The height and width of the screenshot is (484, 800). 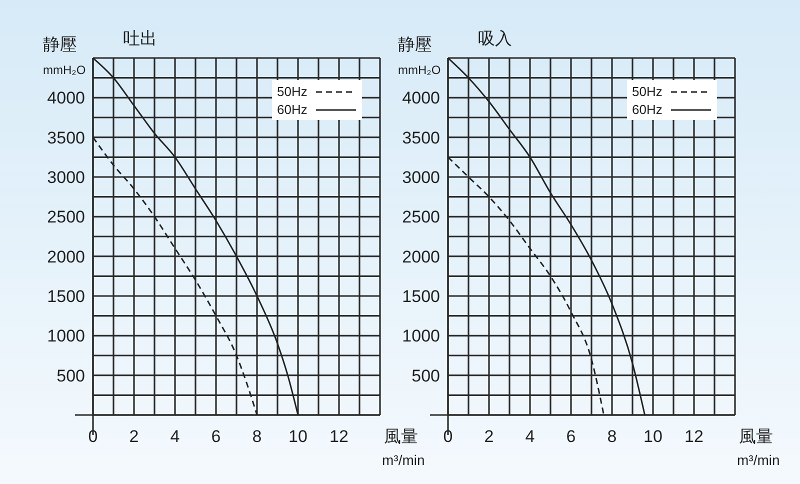 What do you see at coordinates (495, 38) in the screenshot?
I see `chart-title: 吸入` at bounding box center [495, 38].